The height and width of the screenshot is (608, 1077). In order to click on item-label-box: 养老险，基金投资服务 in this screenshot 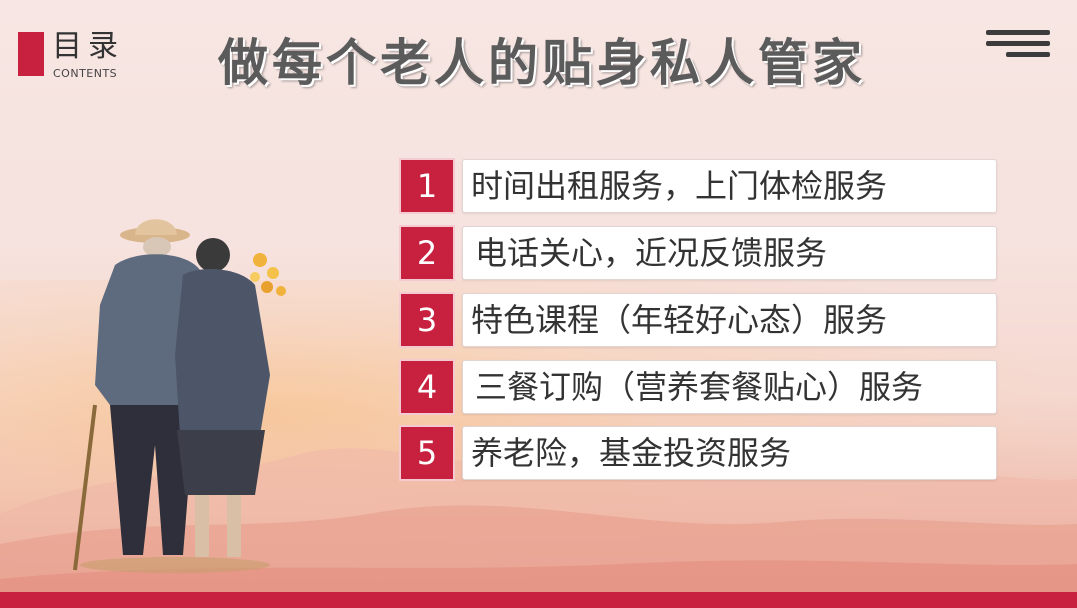, I will do `click(729, 453)`.